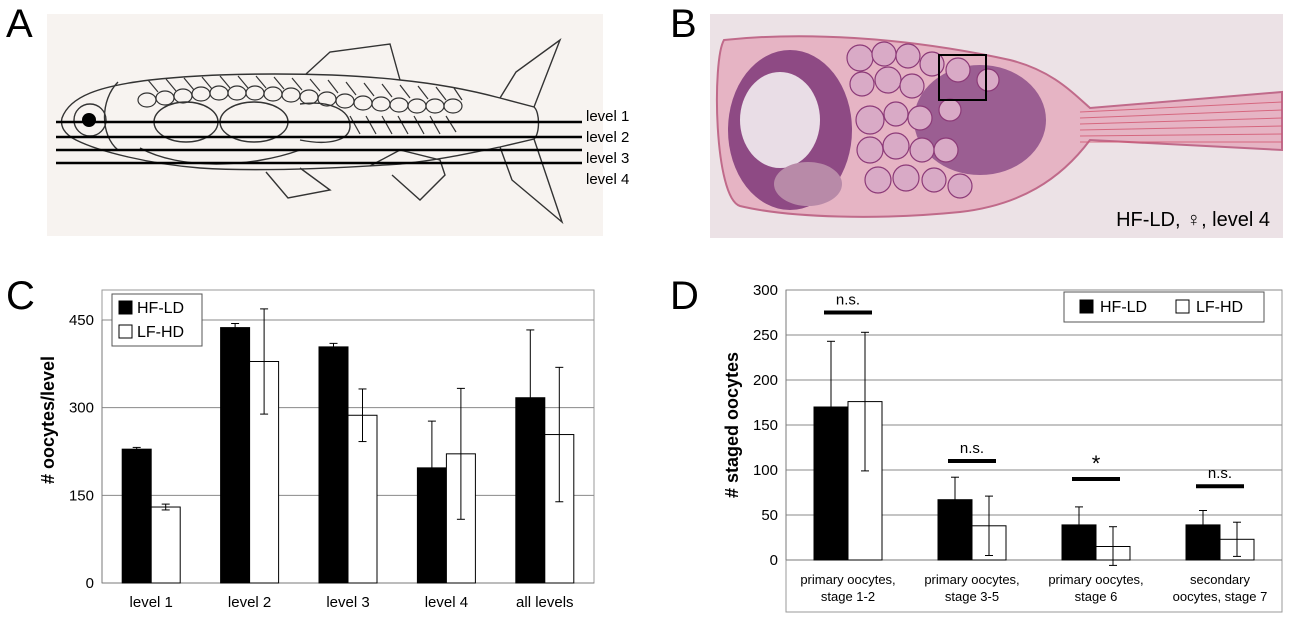  I want to click on d-xtick-label: stage 6, so click(1096, 596).